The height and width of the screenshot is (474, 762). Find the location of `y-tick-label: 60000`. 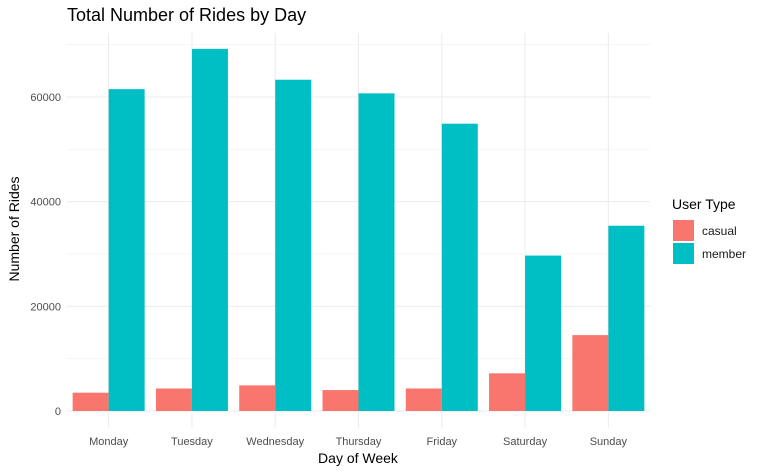

y-tick-label: 60000 is located at coordinates (45, 98).